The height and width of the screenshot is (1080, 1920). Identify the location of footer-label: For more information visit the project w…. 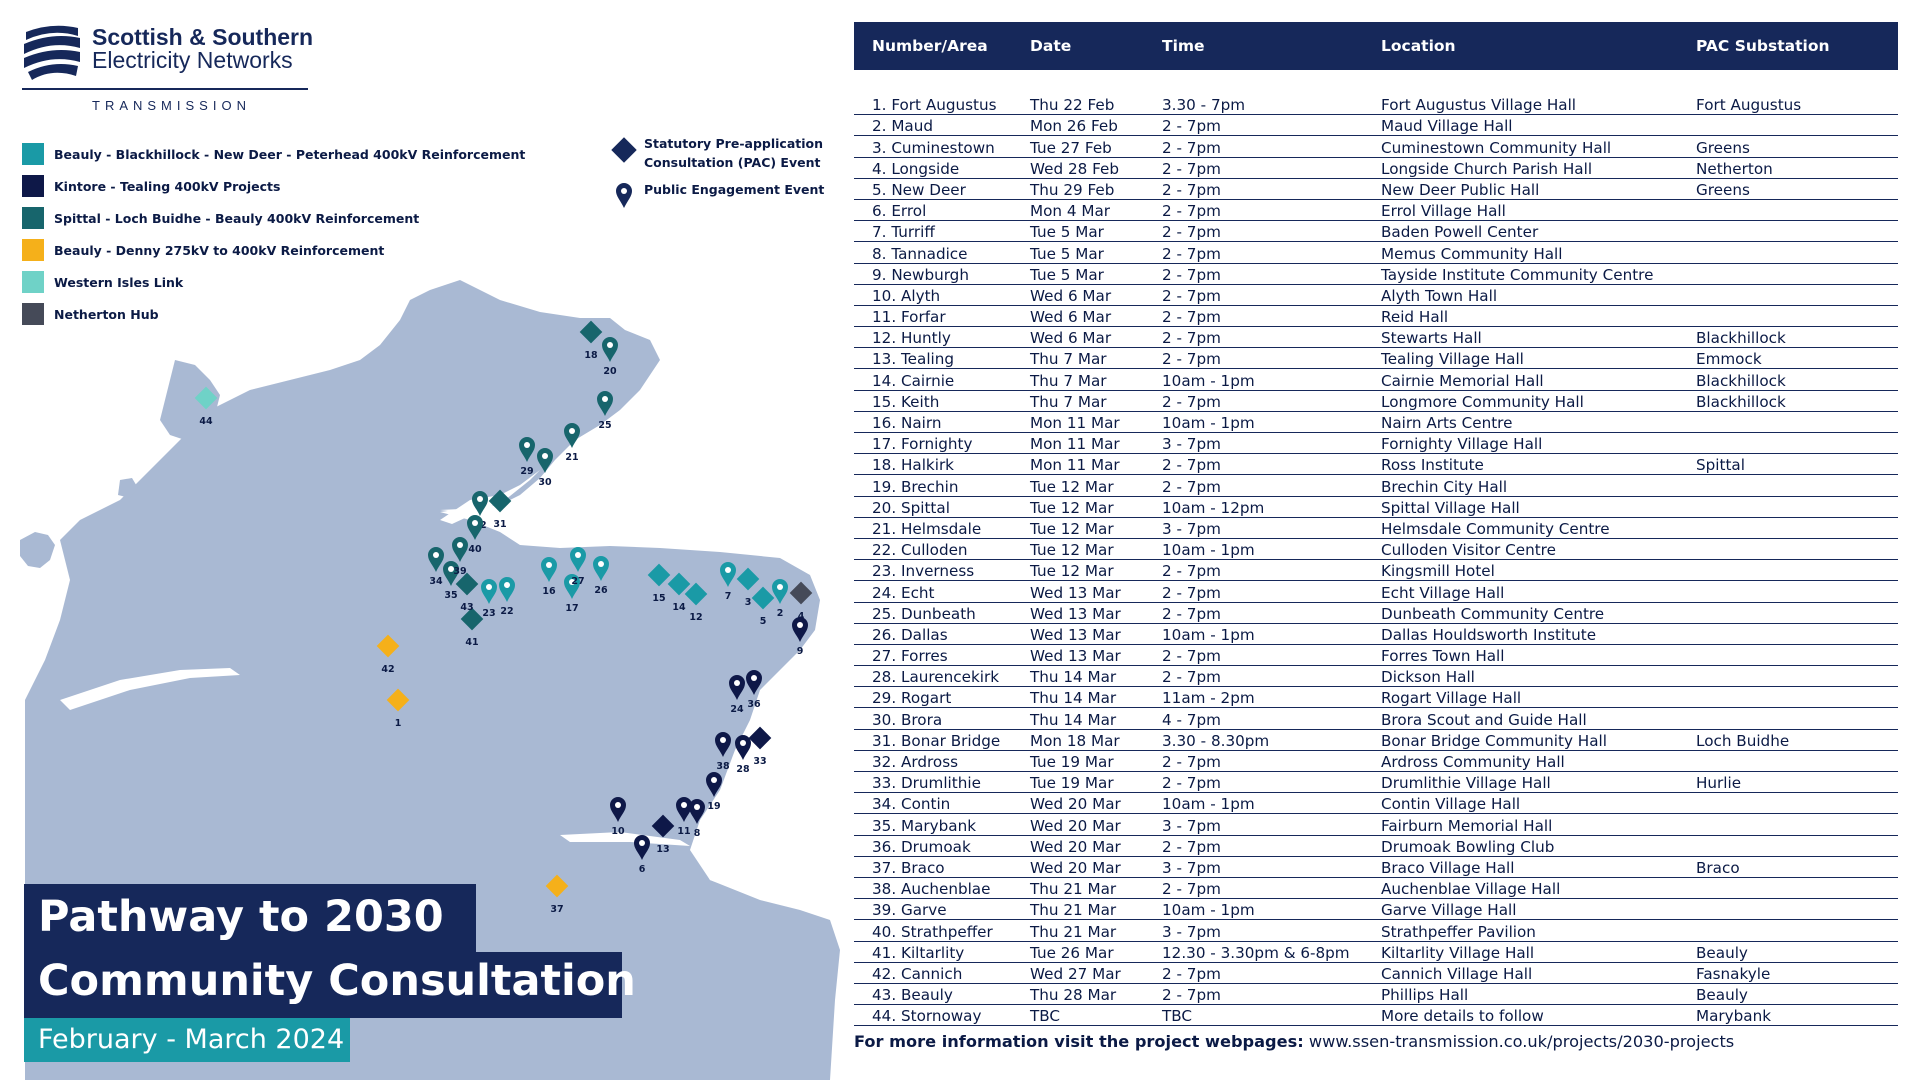
(1079, 1041).